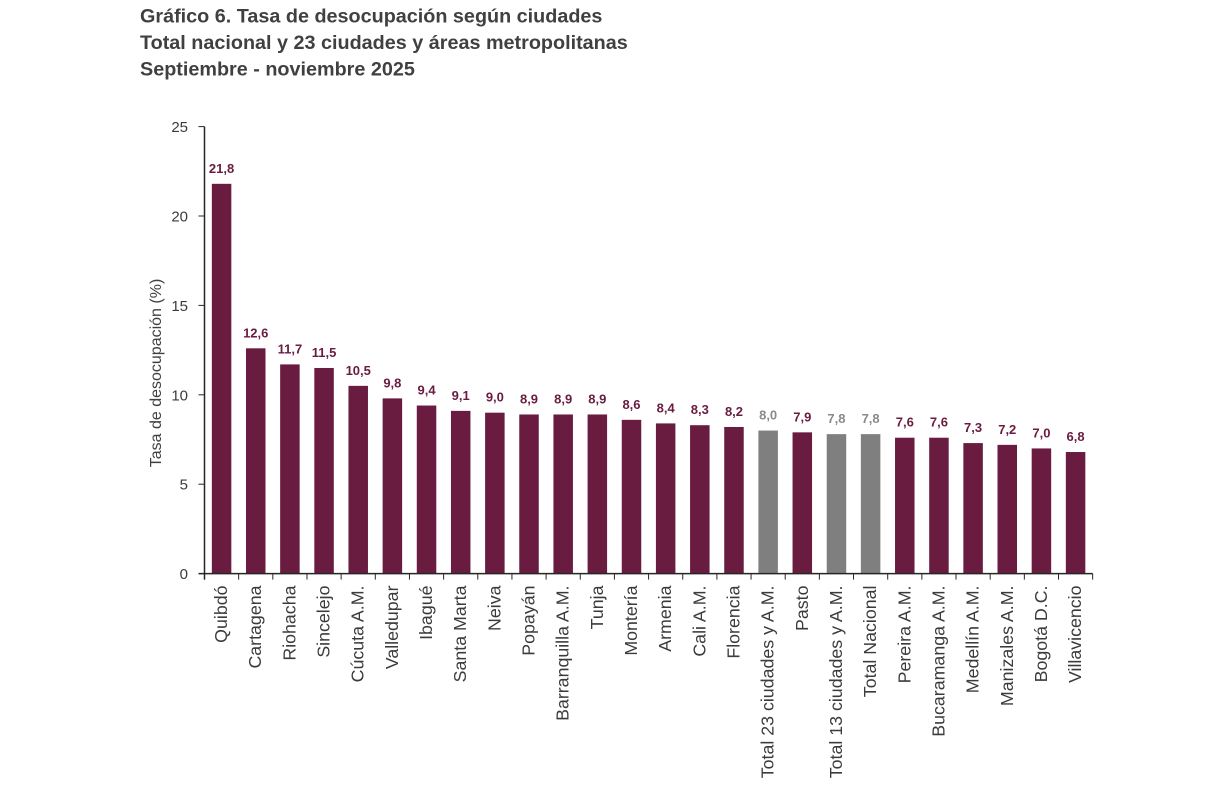 This screenshot has height=800, width=1227. Describe the element at coordinates (802, 608) in the screenshot. I see `svg-text: Pasto` at that location.